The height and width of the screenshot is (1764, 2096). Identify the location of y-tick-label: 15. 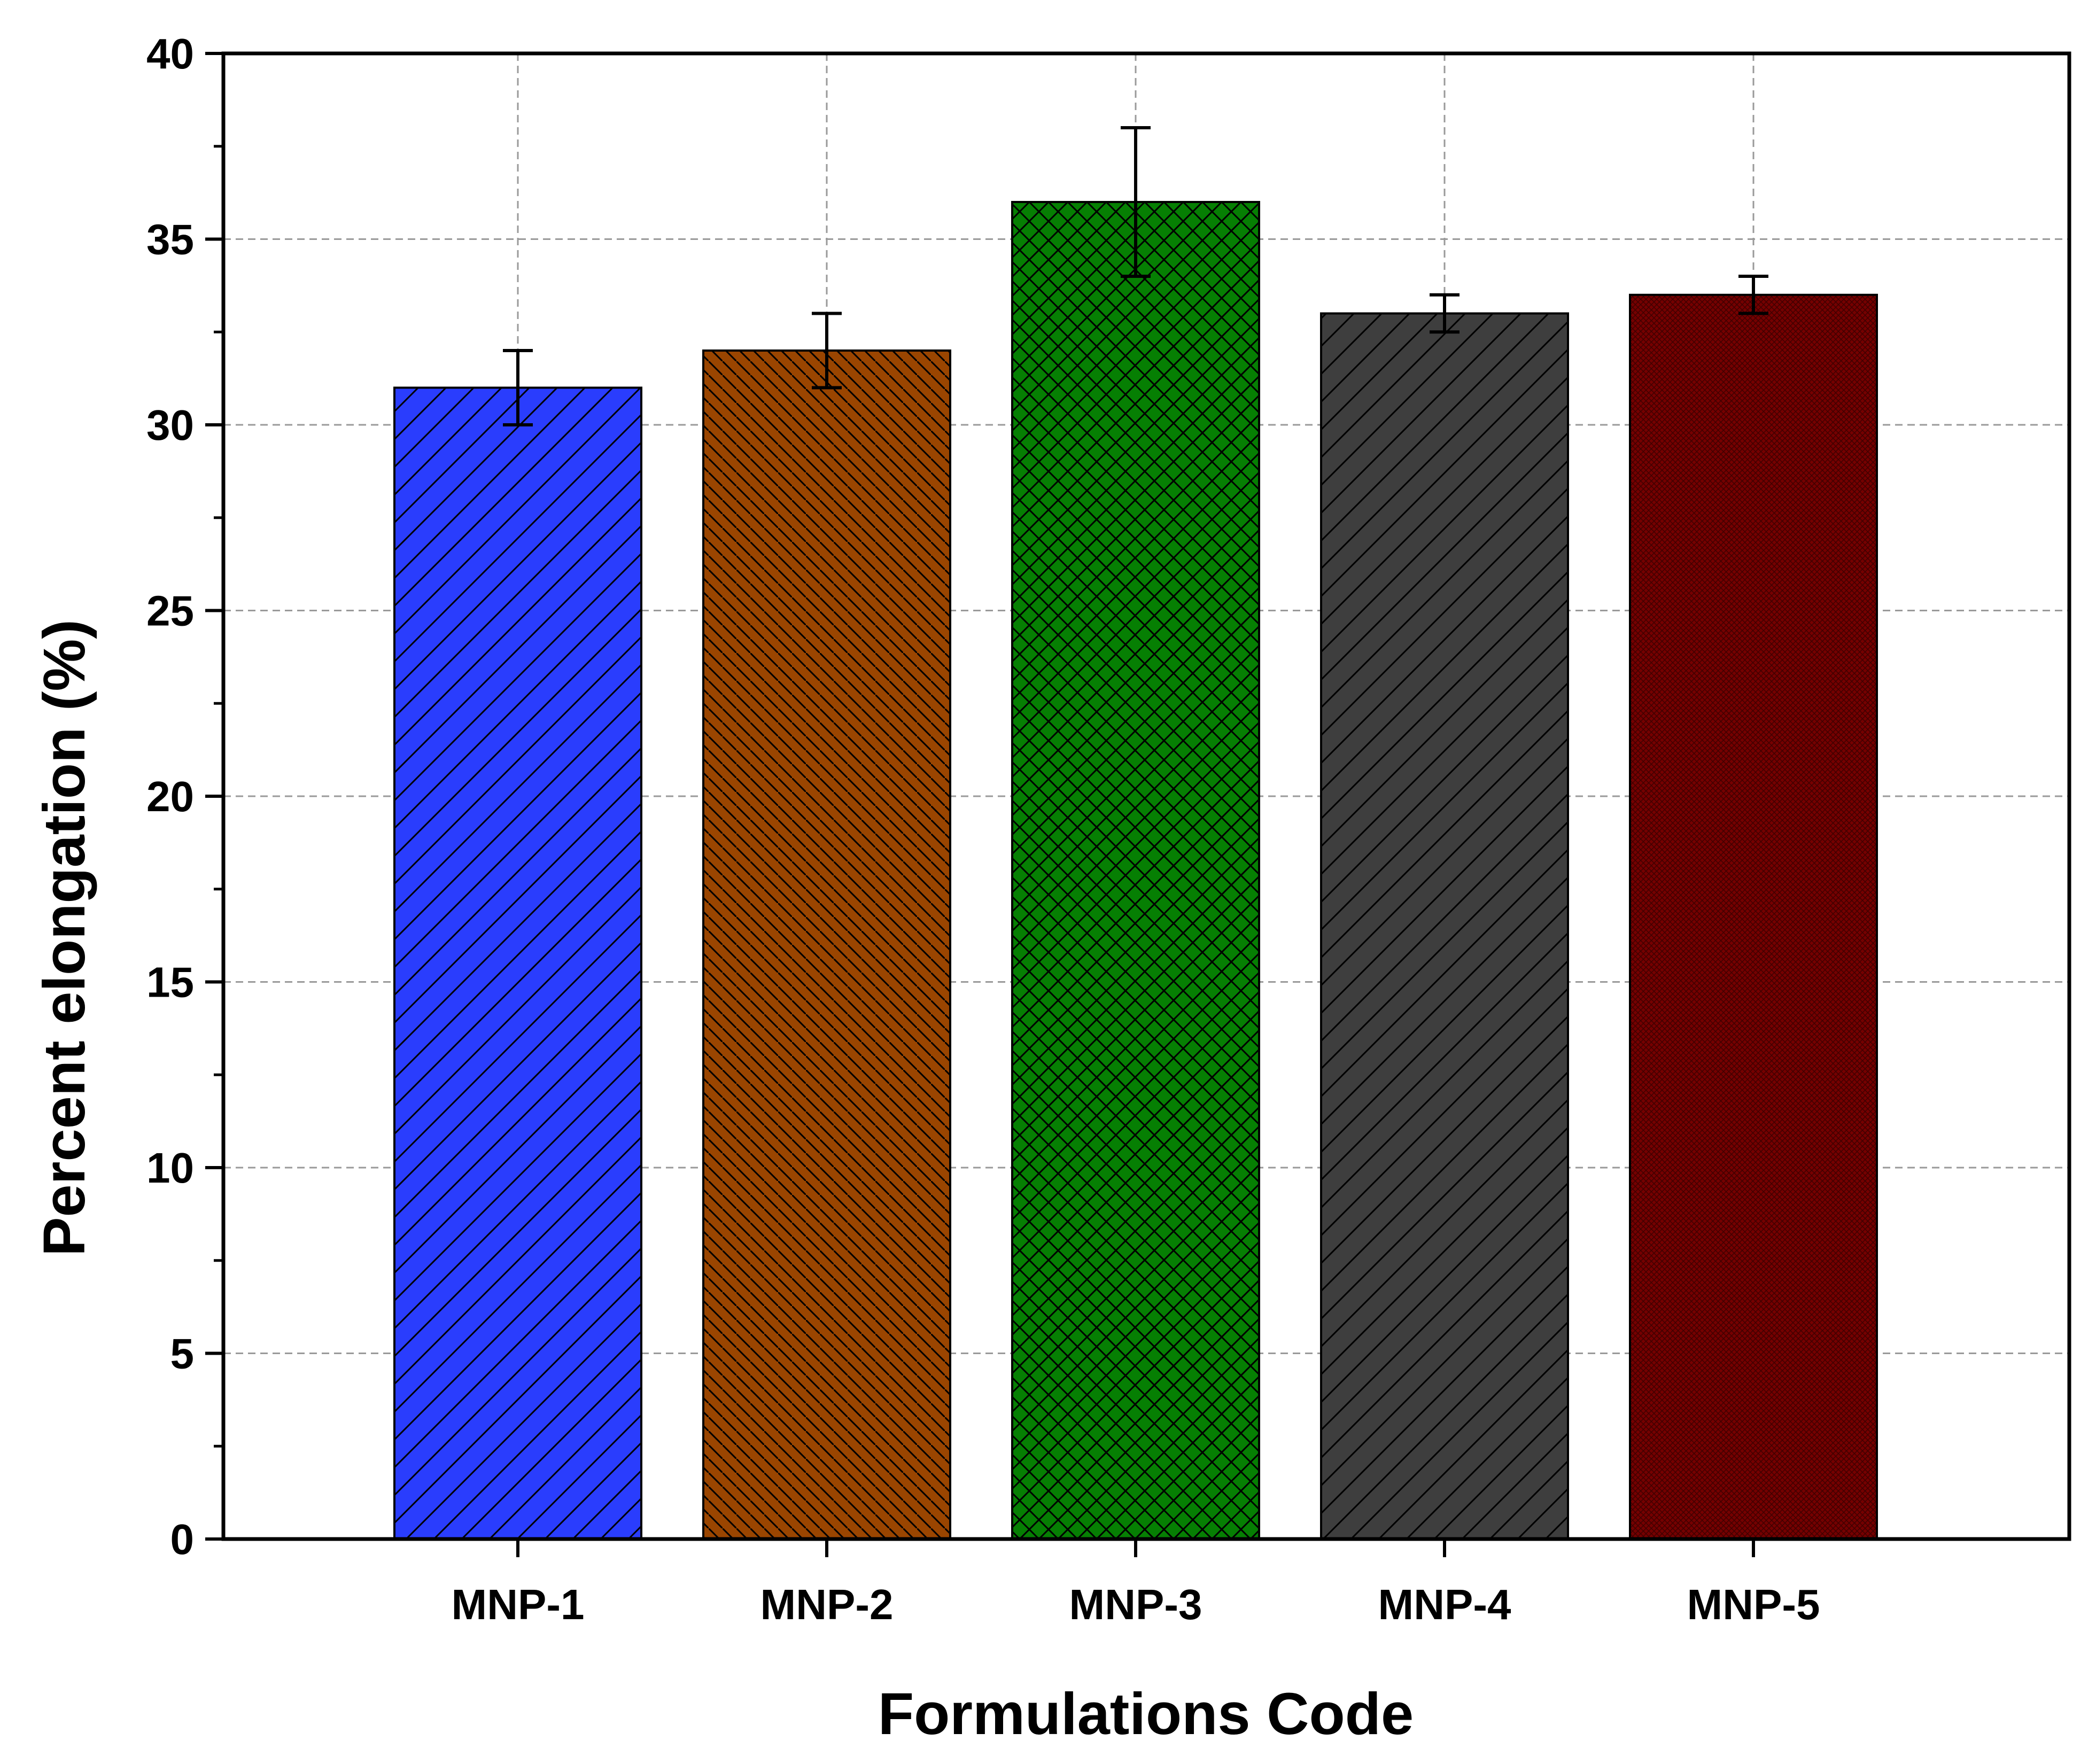
(170, 982).